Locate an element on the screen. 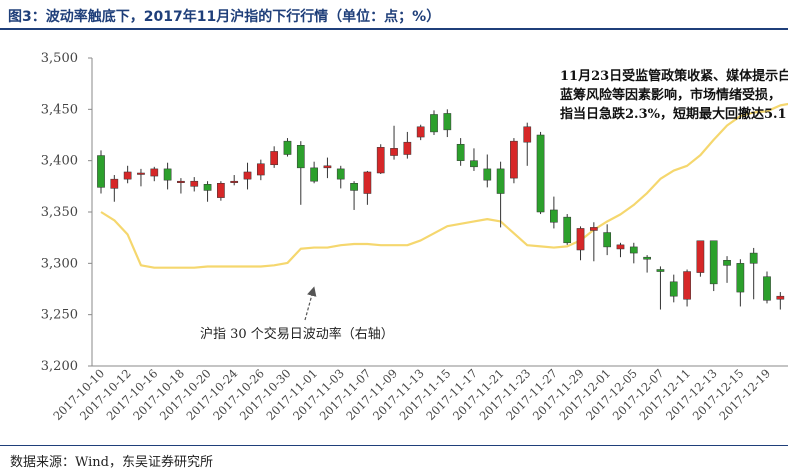 This screenshot has width=788, height=476. chart-title: 图3：波动率触底下，2017年11月沪指的下行行情（单位：点；%） is located at coordinates (224, 17).